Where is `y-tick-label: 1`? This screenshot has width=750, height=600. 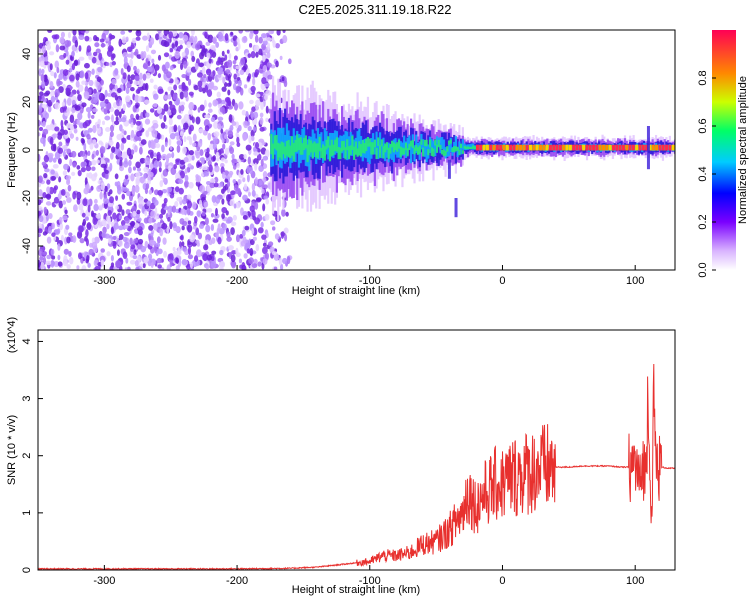 y-tick-label: 1 is located at coordinates (27, 513).